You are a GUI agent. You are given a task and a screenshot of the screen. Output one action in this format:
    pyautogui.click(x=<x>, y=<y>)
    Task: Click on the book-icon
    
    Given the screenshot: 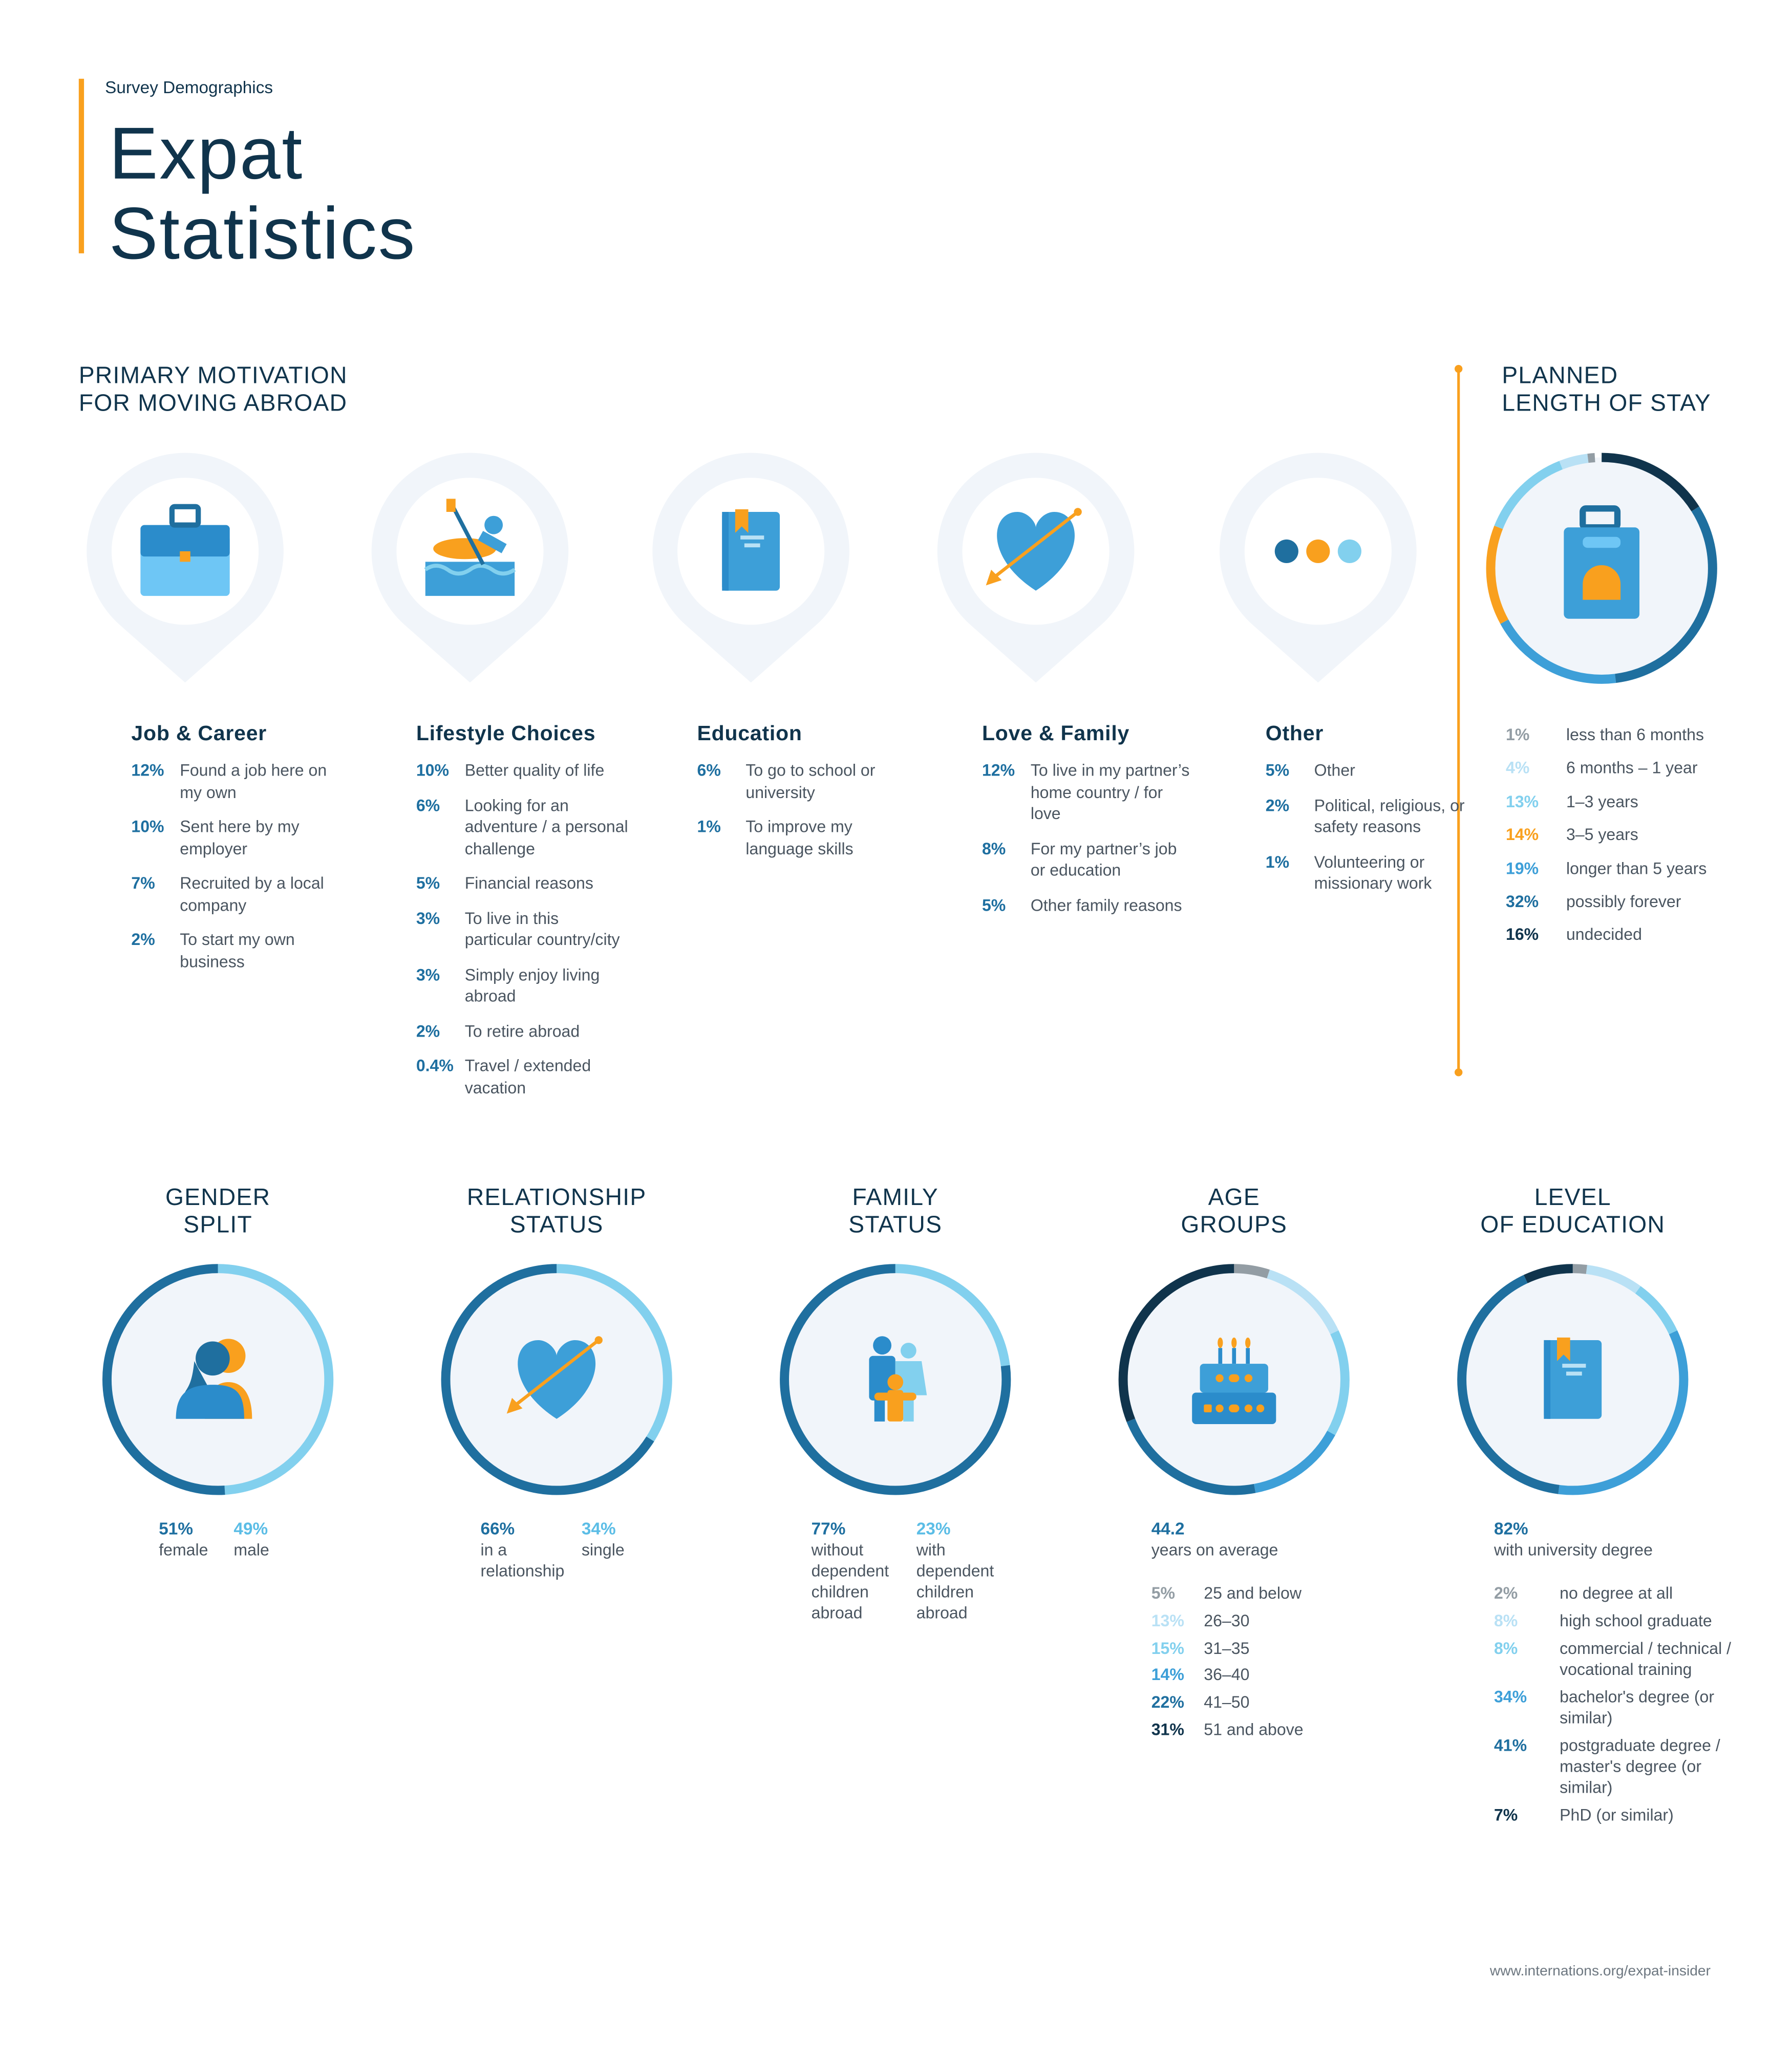 What is the action you would take?
    pyautogui.click(x=1573, y=1378)
    